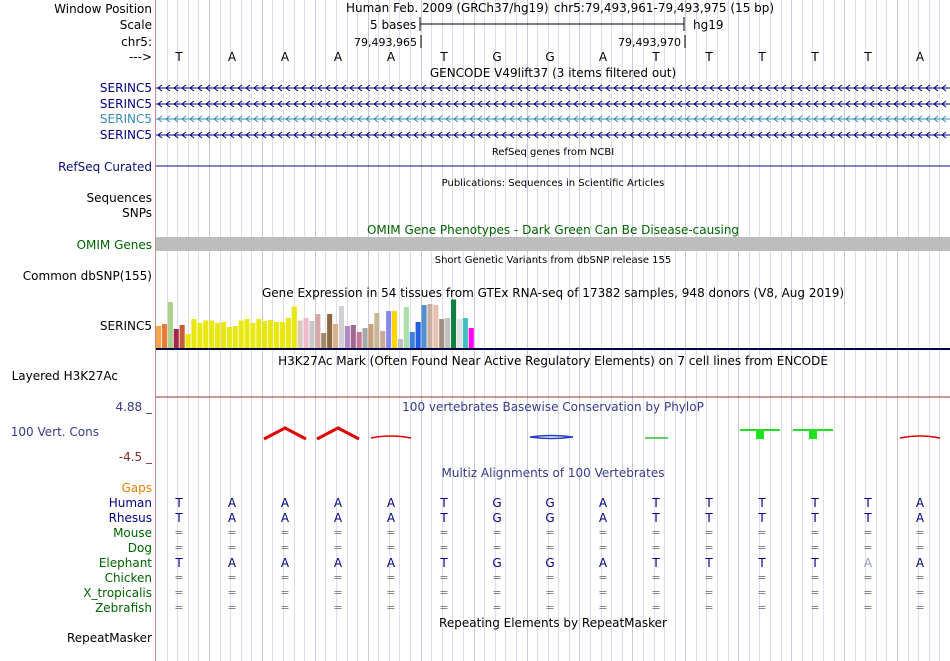 The width and height of the screenshot is (950, 661). Describe the element at coordinates (125, 563) in the screenshot. I see `label-elephant: Elephant` at that location.